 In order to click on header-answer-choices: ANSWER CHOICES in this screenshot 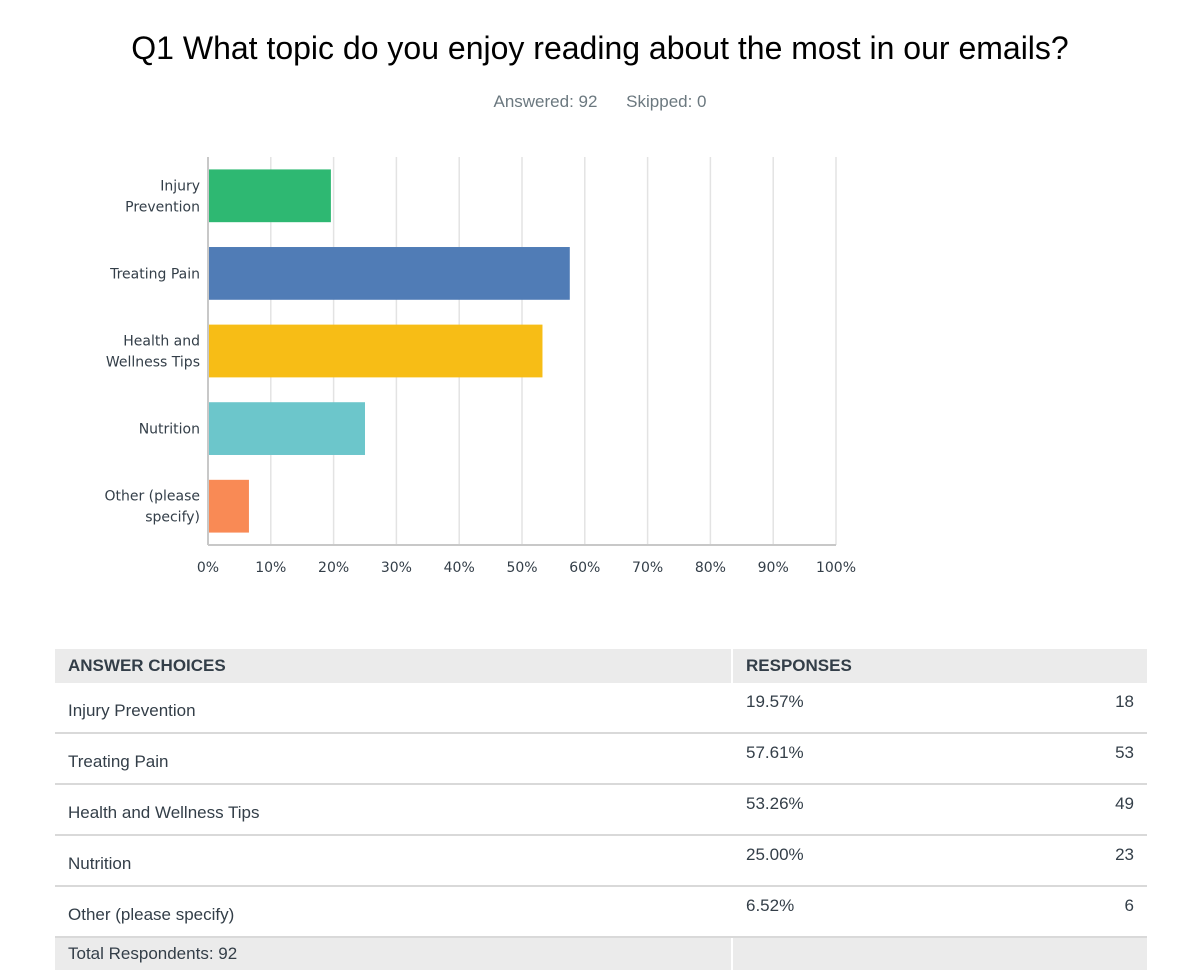, I will do `click(394, 666)`.